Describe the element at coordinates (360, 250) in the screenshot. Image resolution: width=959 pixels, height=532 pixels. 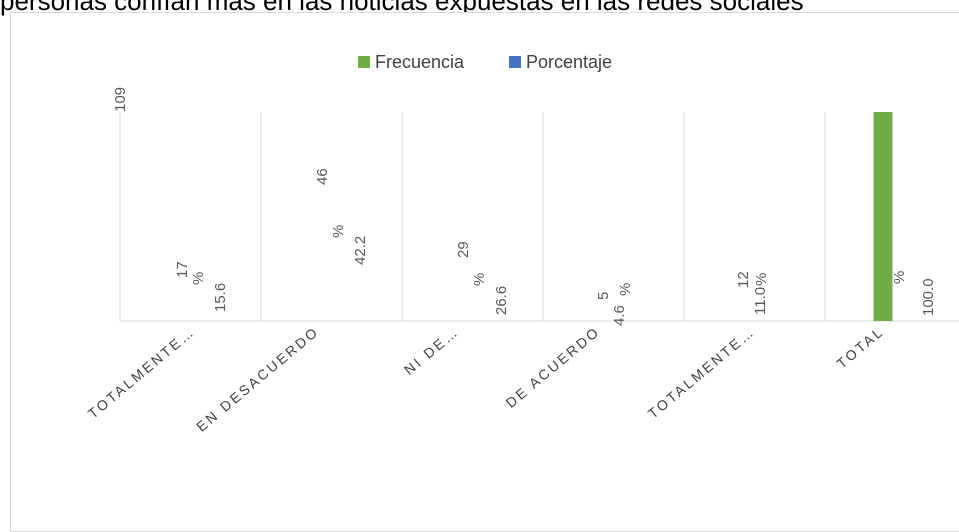
I see `data-label-porcentaje: 42.2` at that location.